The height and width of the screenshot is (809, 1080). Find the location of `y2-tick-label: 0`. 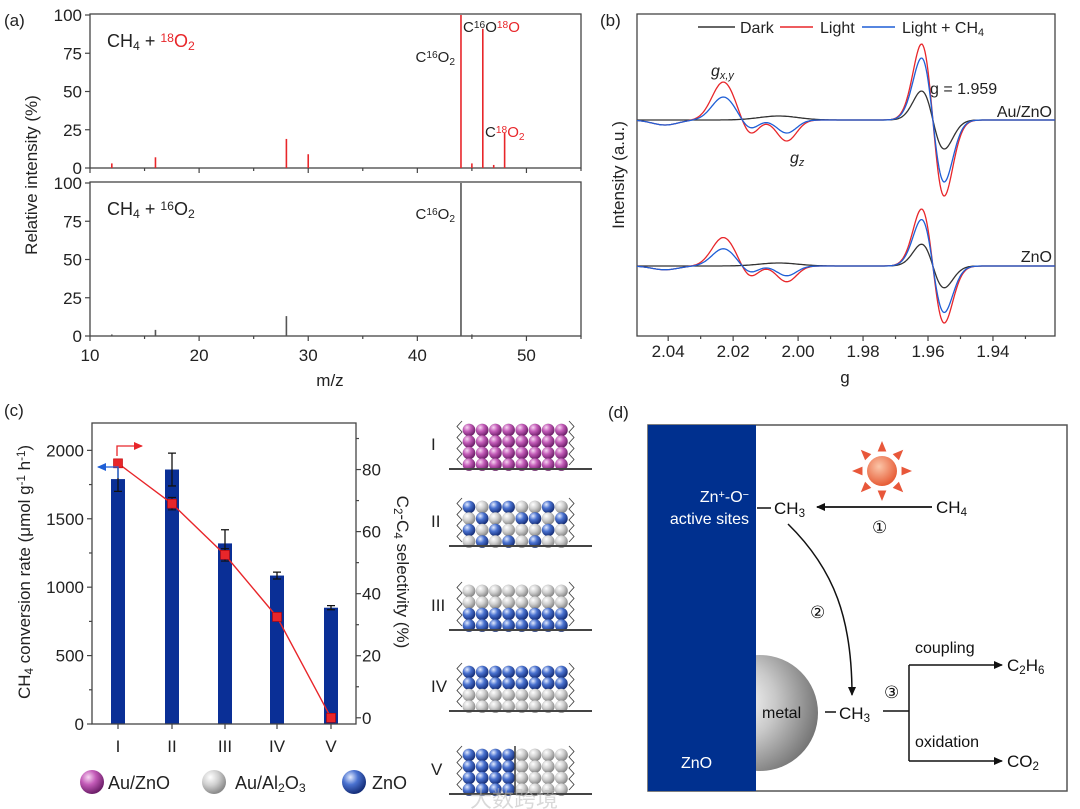

y2-tick-label: 0 is located at coordinates (366, 718).